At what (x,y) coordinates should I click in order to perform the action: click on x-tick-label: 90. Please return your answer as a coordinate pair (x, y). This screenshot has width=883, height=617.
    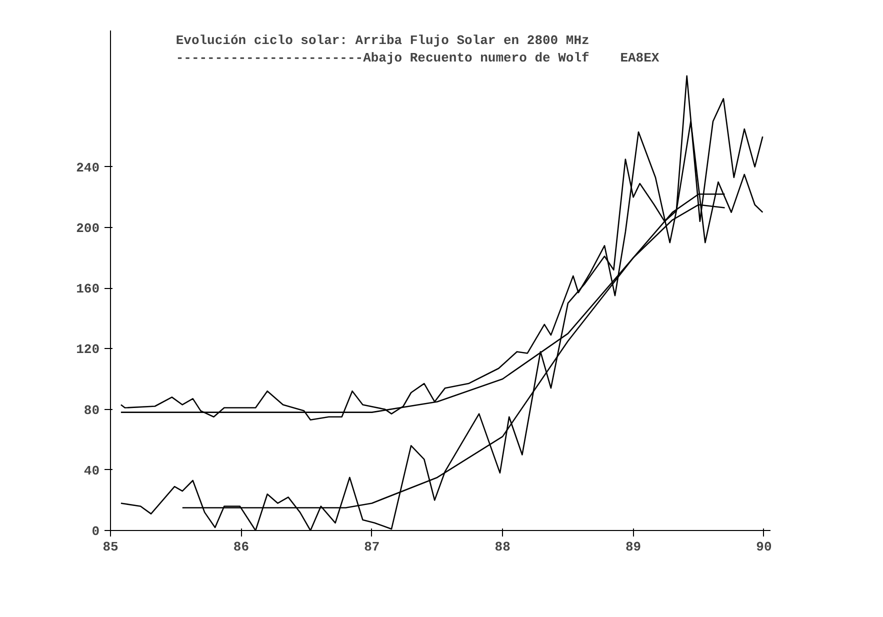
    Looking at the image, I should click on (764, 547).